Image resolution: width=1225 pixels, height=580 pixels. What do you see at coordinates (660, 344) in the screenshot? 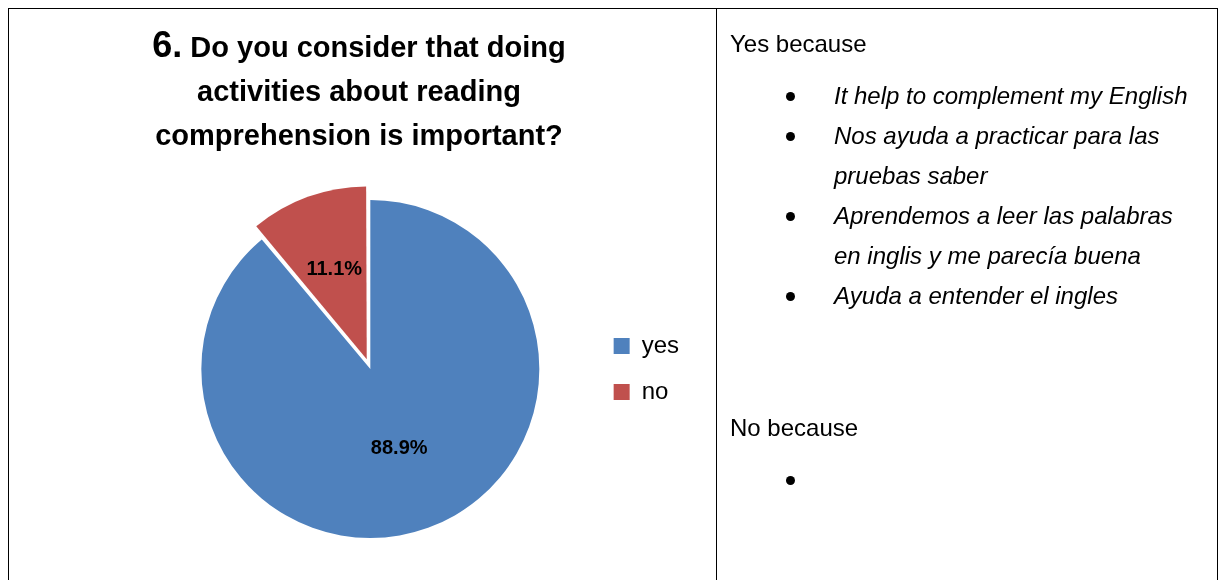
I see `legend-label: yes` at bounding box center [660, 344].